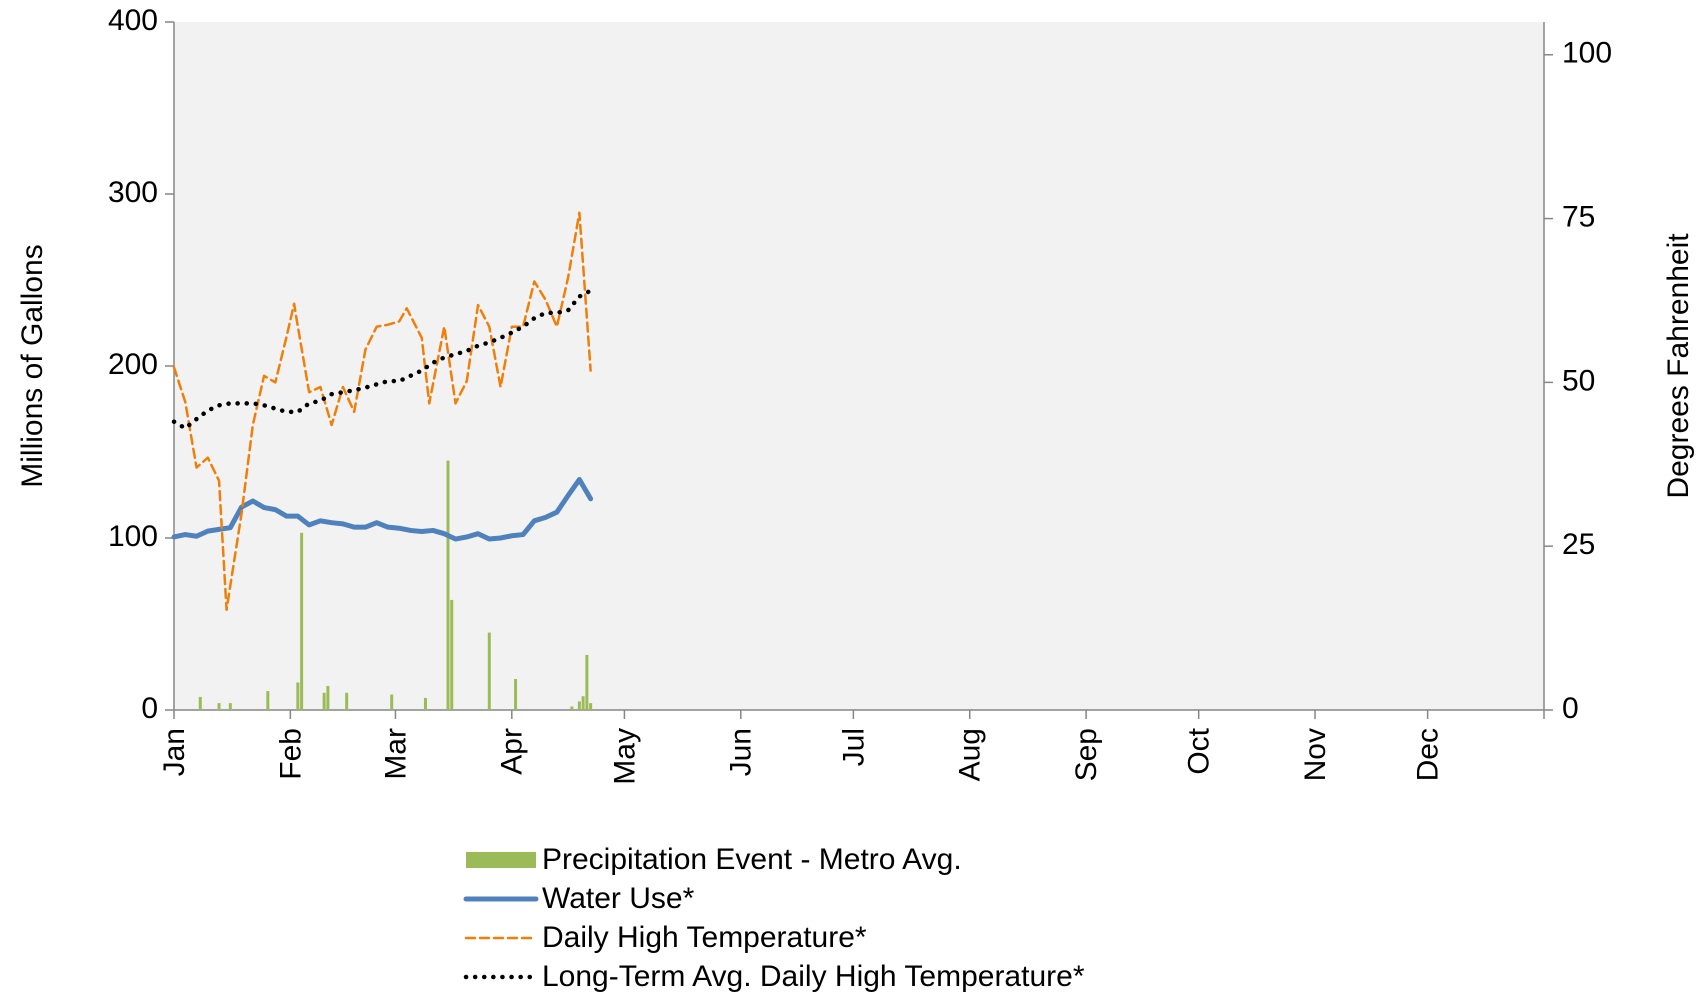 This screenshot has width=1707, height=1003. What do you see at coordinates (618, 898) in the screenshot?
I see `legend-label: Water Use*` at bounding box center [618, 898].